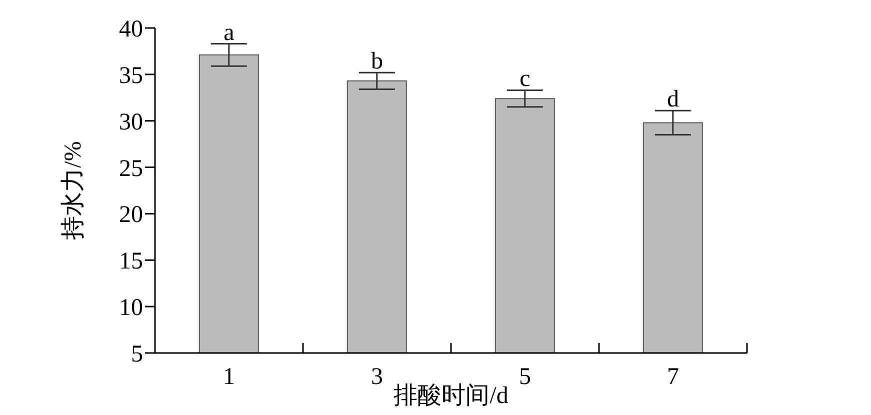 Image resolution: width=871 pixels, height=415 pixels. I want to click on x-axis-title: 排酸时间/d, so click(451, 396).